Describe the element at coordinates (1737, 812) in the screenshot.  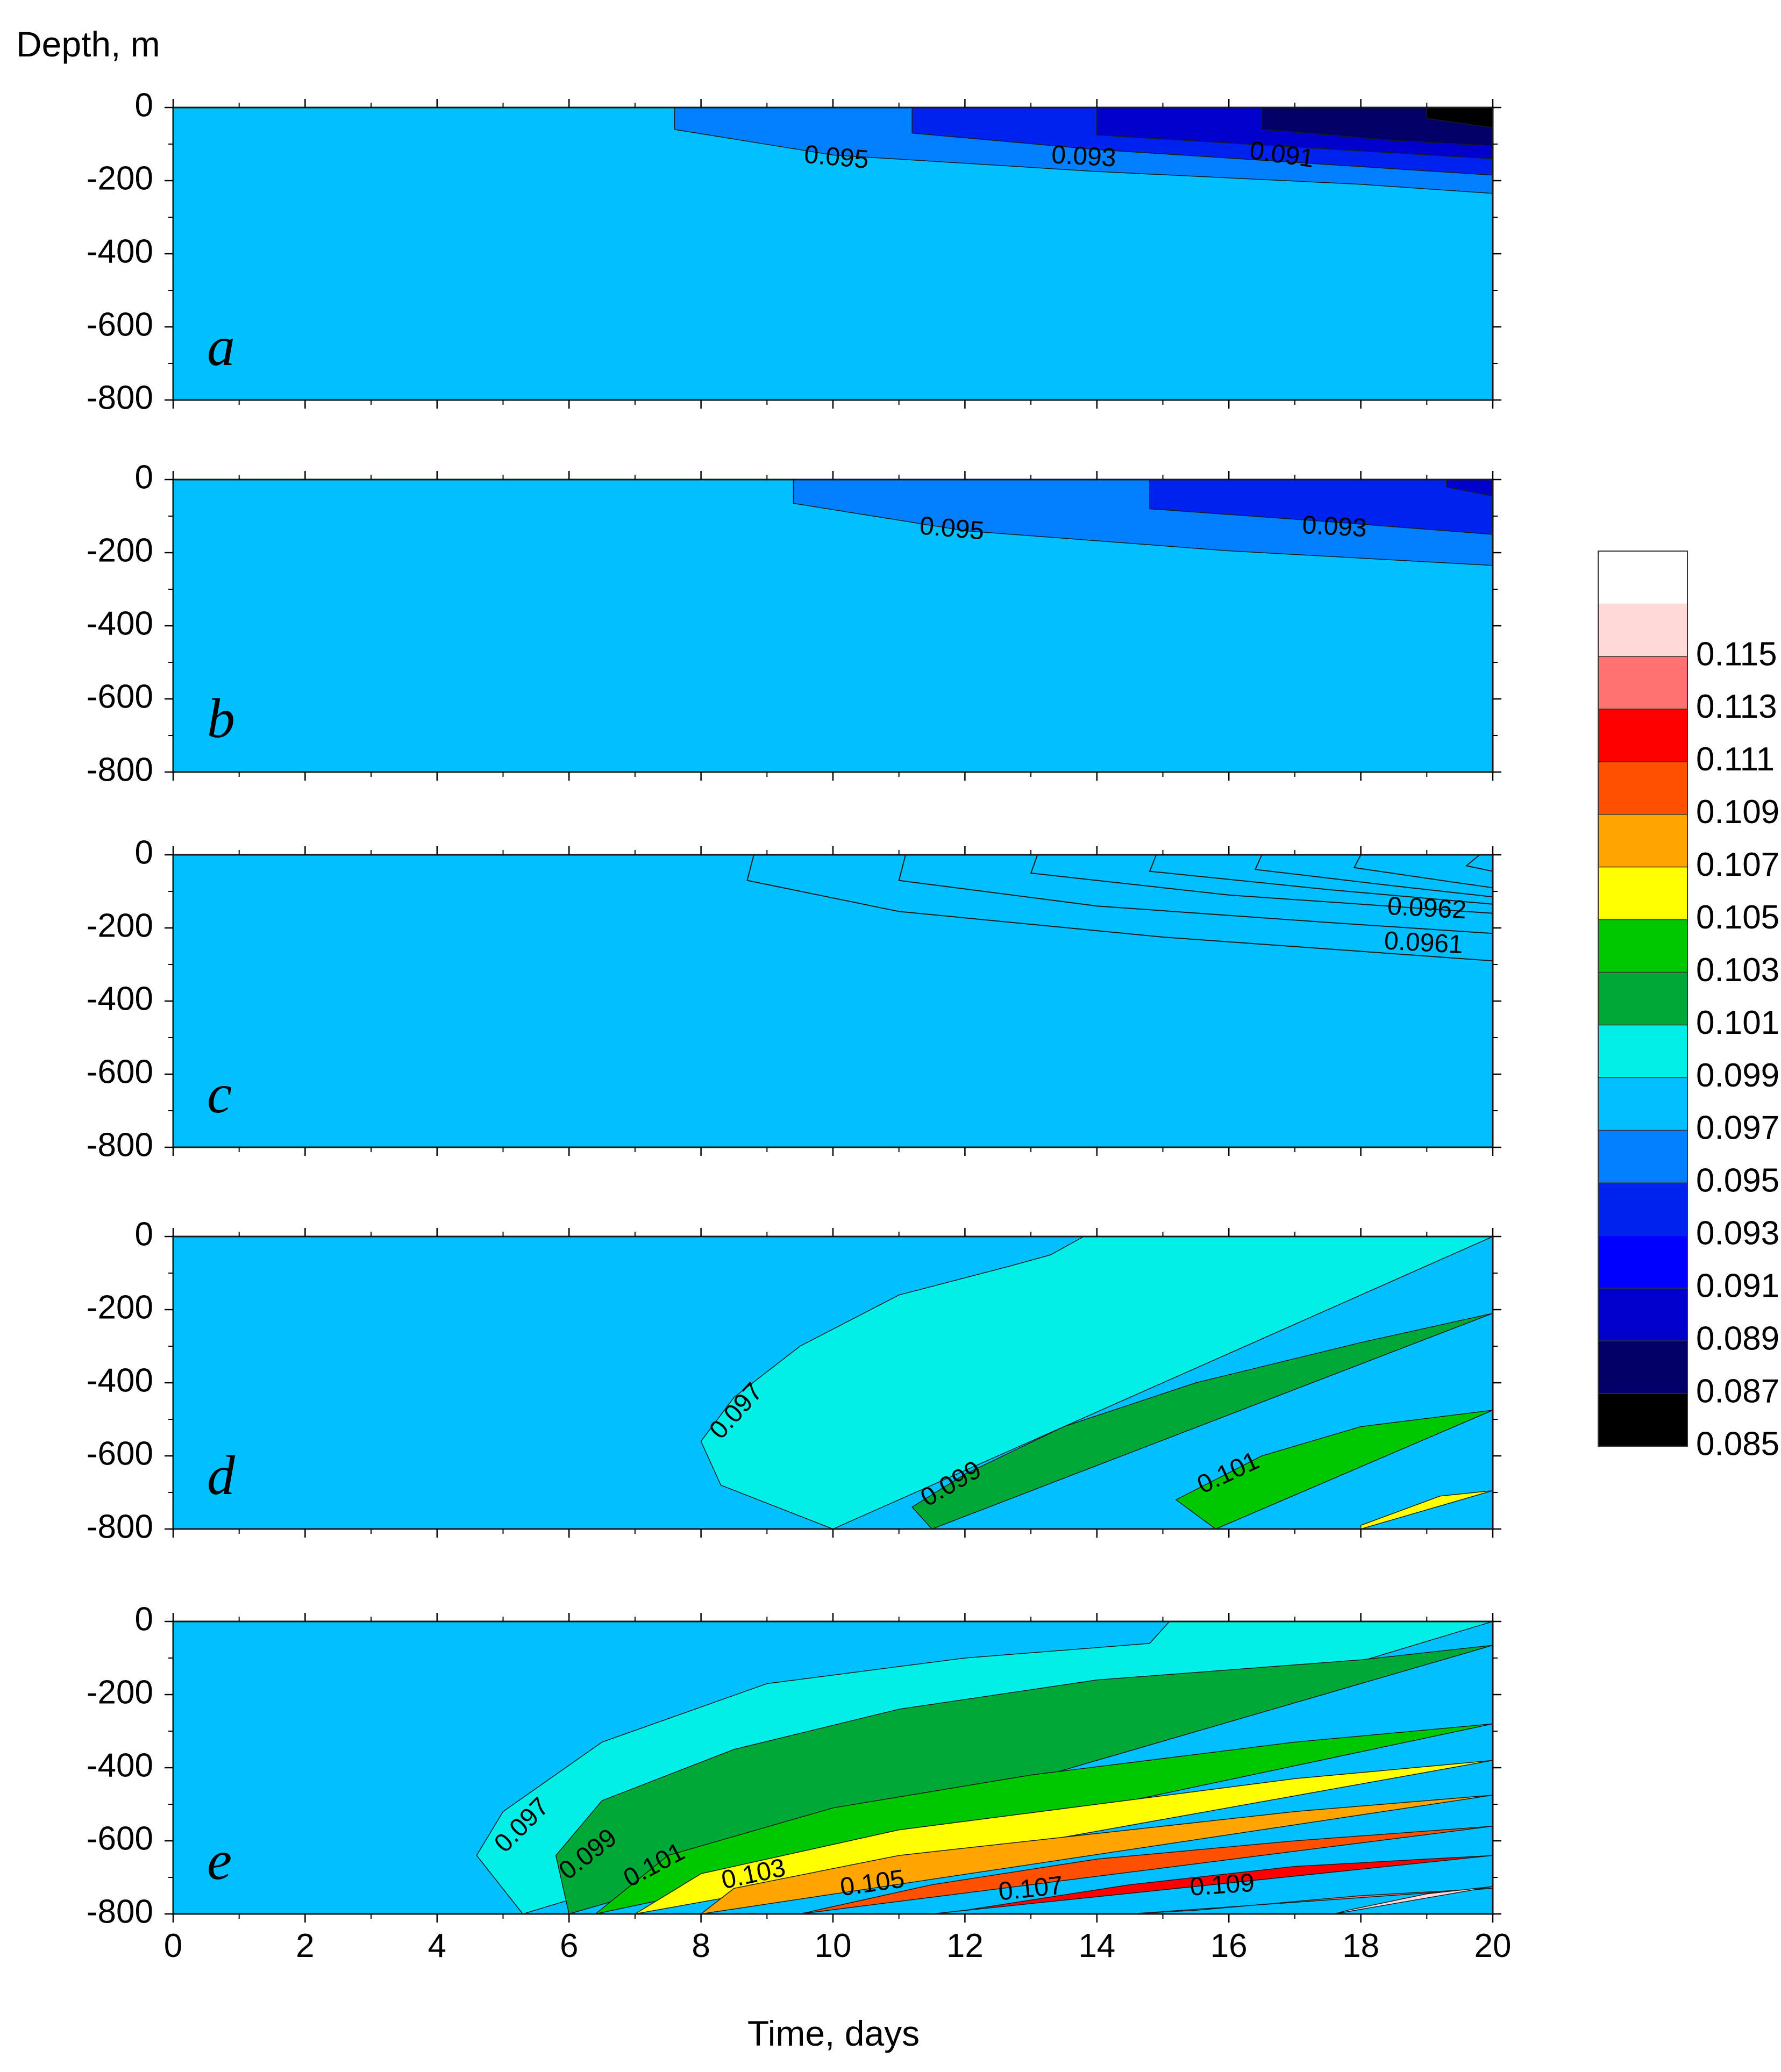
I see `colorbar-label: 0.109` at that location.